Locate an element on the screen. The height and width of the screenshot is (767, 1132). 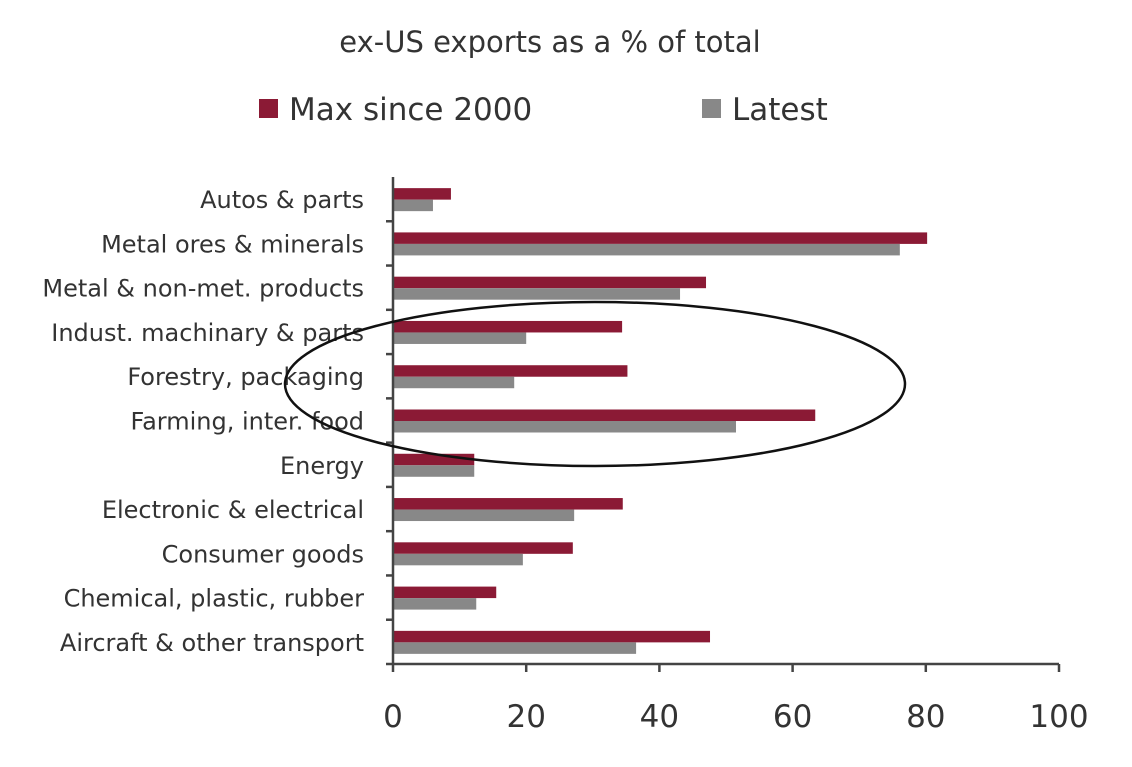
x-tick-label: 40 is located at coordinates (659, 717).